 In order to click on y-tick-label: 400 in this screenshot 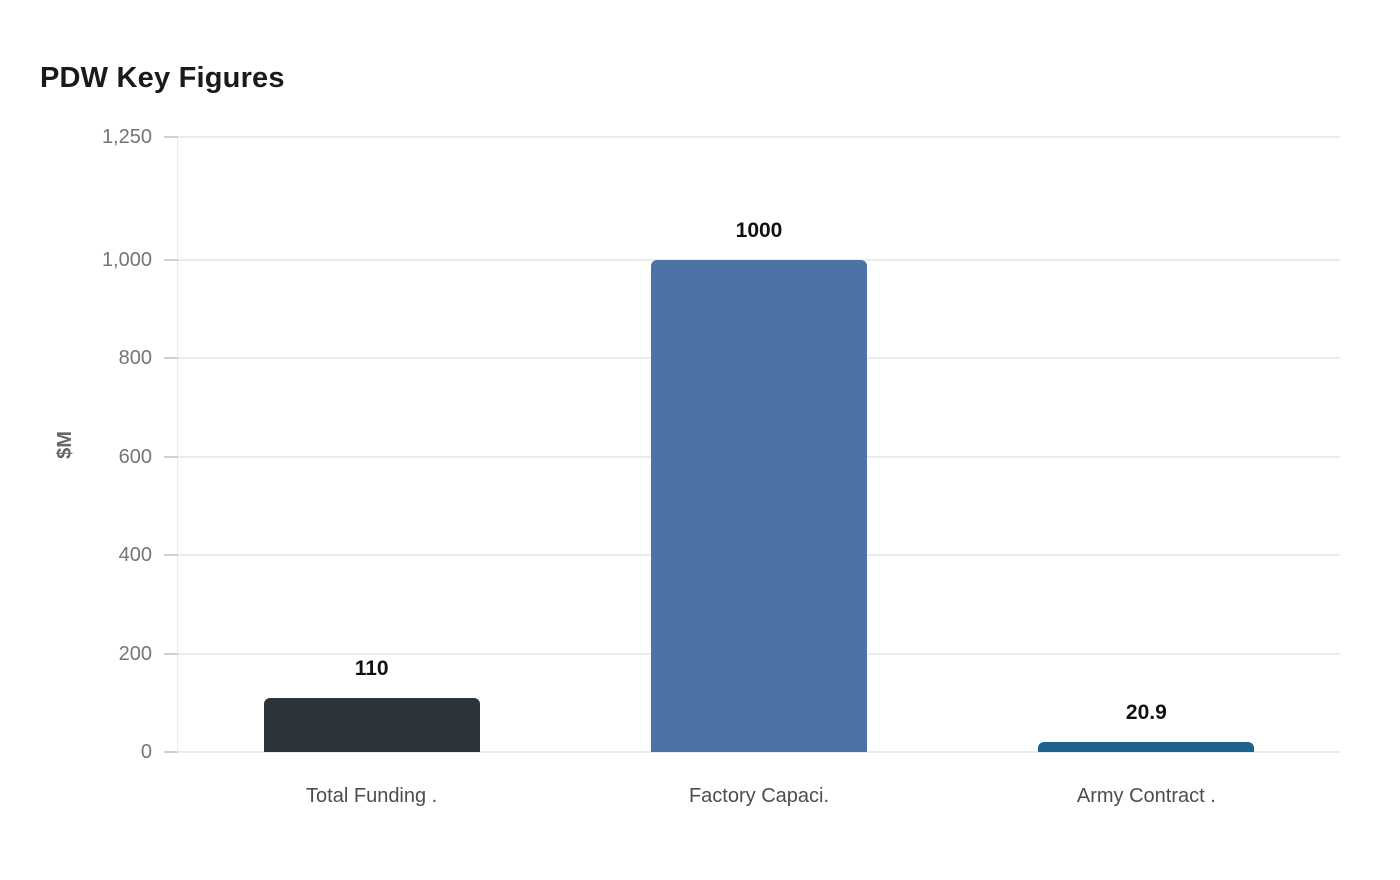, I will do `click(135, 555)`.